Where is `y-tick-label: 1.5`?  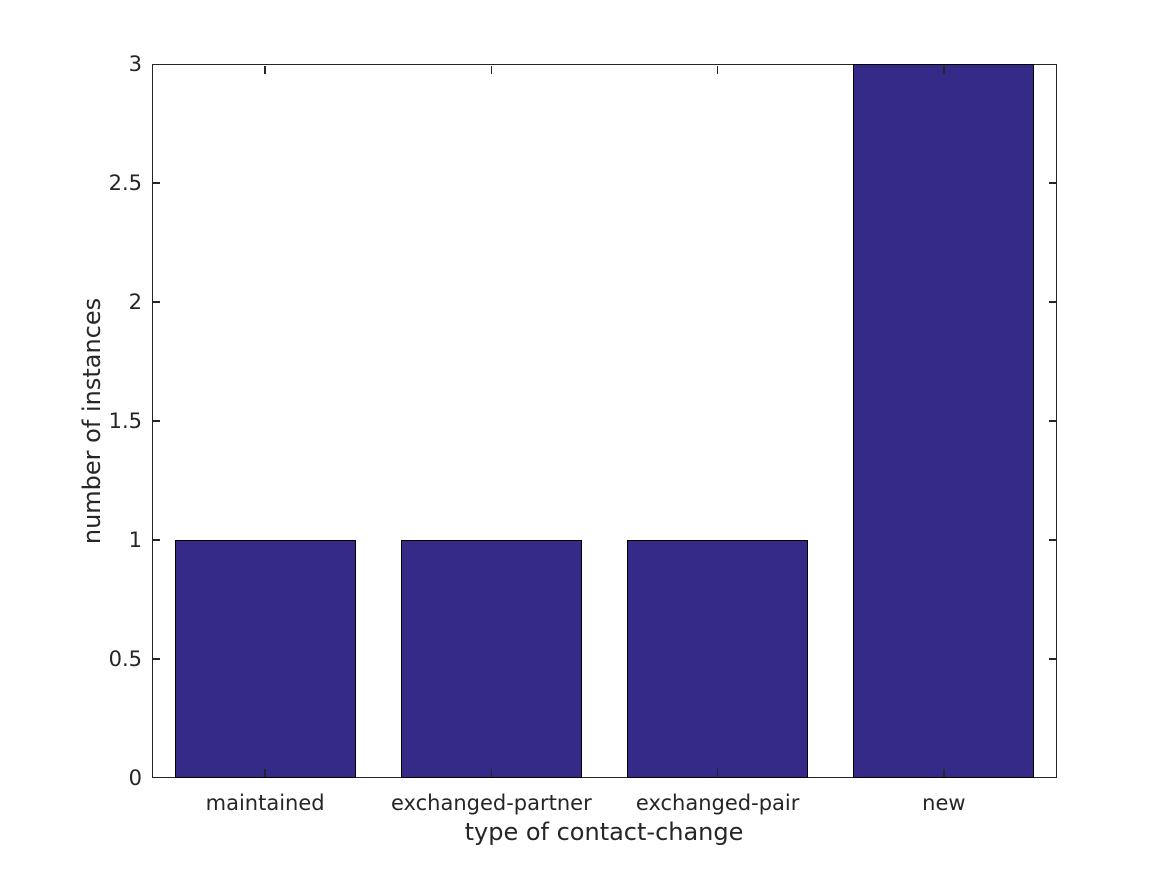 y-tick-label: 1.5 is located at coordinates (125, 421).